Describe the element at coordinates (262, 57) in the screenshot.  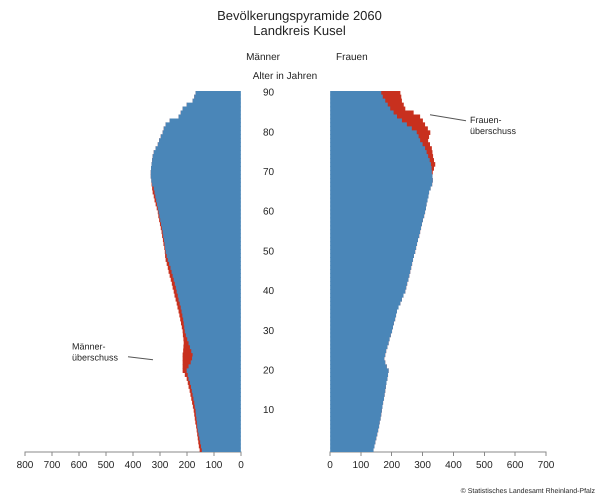
I see `text: Männer` at that location.